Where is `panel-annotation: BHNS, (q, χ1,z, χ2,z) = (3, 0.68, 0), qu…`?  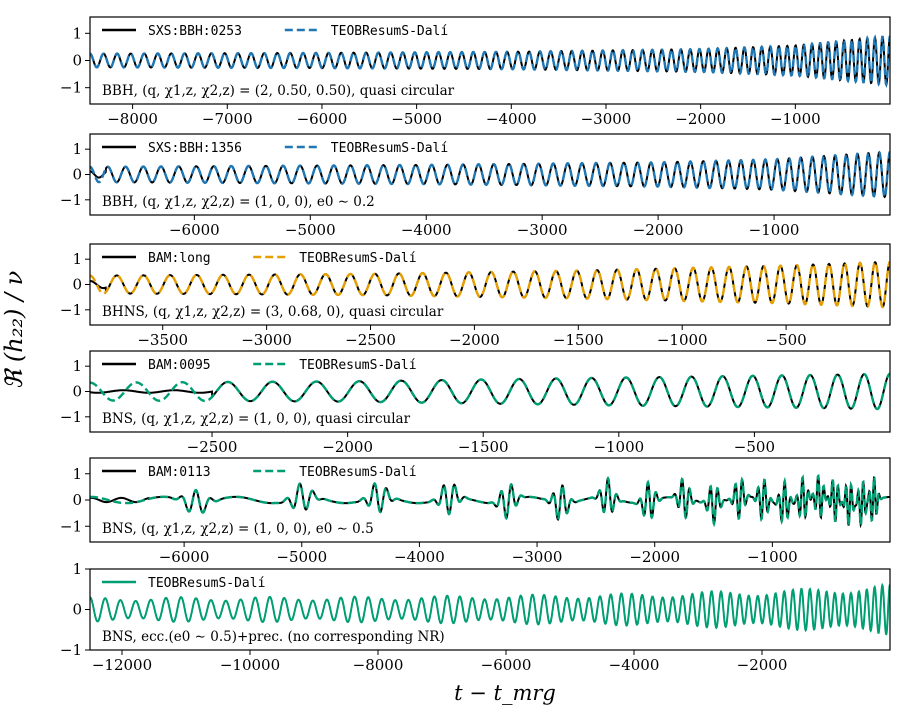
panel-annotation: BHNS, (q, χ1,z, χ2,z) = (3, 0.68, 0), qu… is located at coordinates (273, 312).